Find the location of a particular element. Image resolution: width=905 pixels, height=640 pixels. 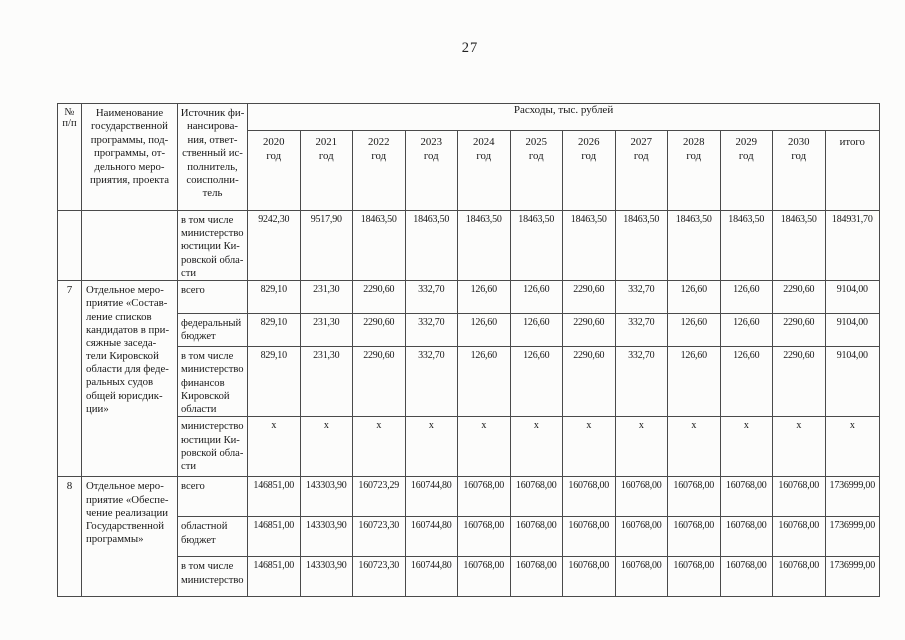

program-name is located at coordinates (129, 245).